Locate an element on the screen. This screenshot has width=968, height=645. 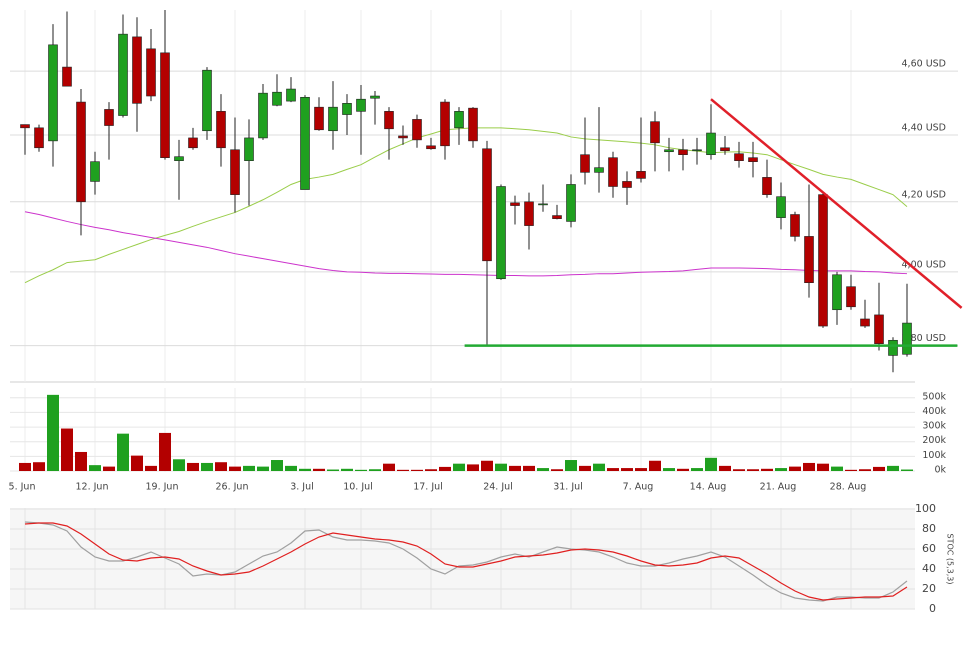
y-tick-label: 40 is located at coordinates (929, 568).